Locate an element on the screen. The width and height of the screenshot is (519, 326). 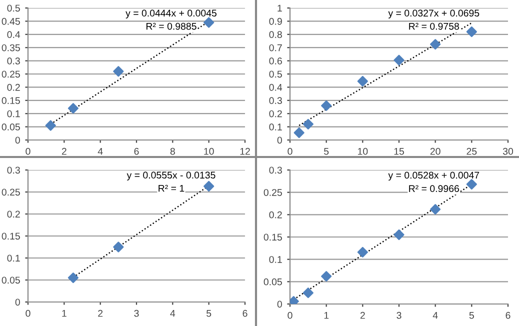
y-tick-label: 0.7 is located at coordinates (275, 48).